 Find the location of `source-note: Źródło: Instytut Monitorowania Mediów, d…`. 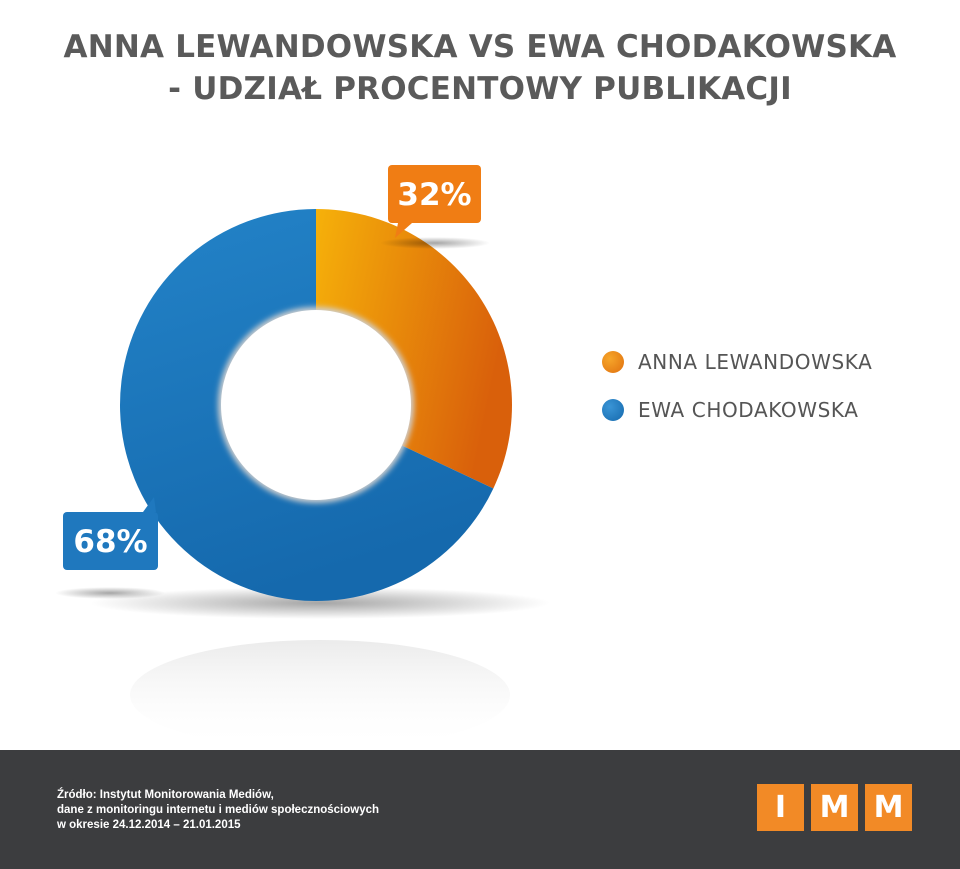

source-note: Źródło: Instytut Monitorowania Mediów, d… is located at coordinates (218, 810).